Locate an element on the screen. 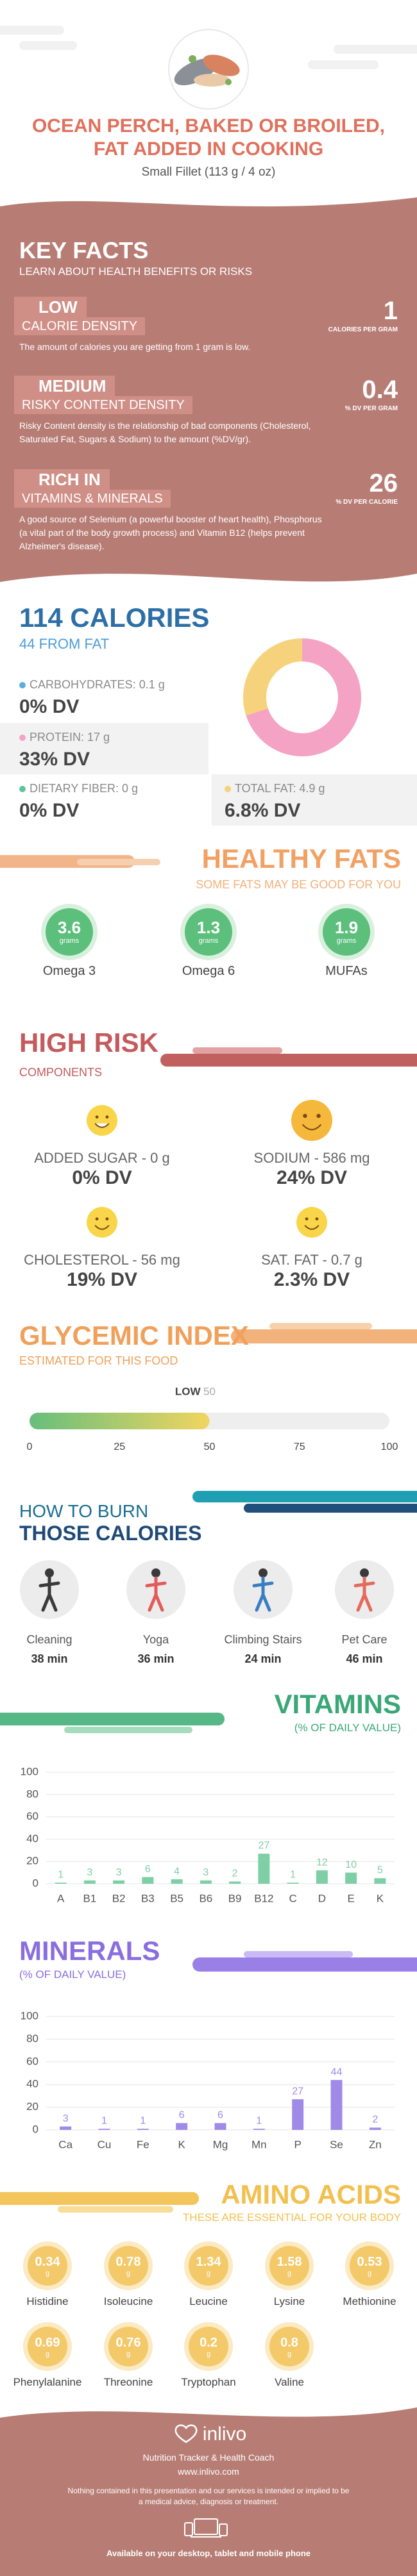  x-tick-label: E is located at coordinates (350, 1898).